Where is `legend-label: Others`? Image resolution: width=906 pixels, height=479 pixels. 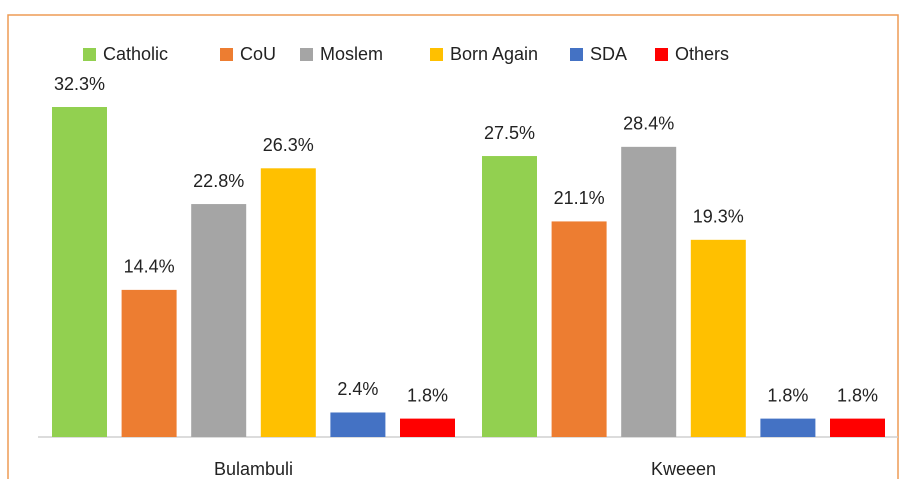 legend-label: Others is located at coordinates (702, 54).